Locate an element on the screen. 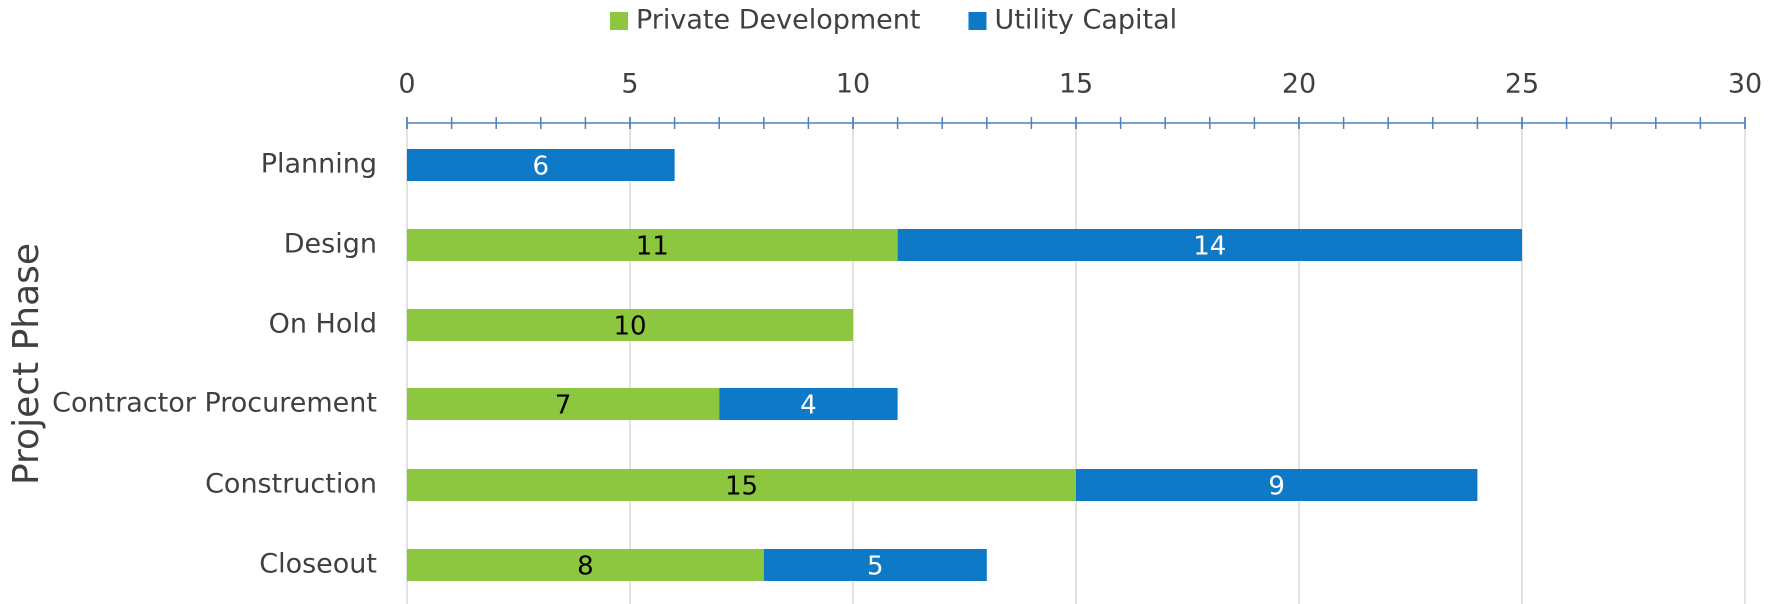 Image resolution: width=1781 pixels, height=604 pixels. data-label: 10 is located at coordinates (629, 327).